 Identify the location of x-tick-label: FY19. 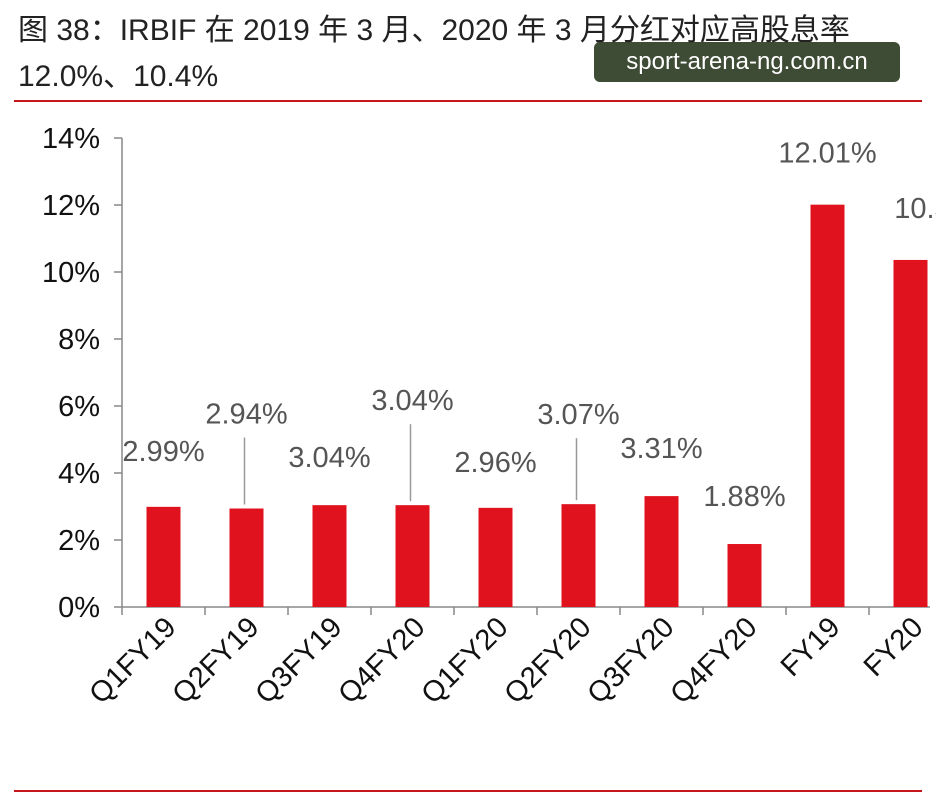
(811, 647).